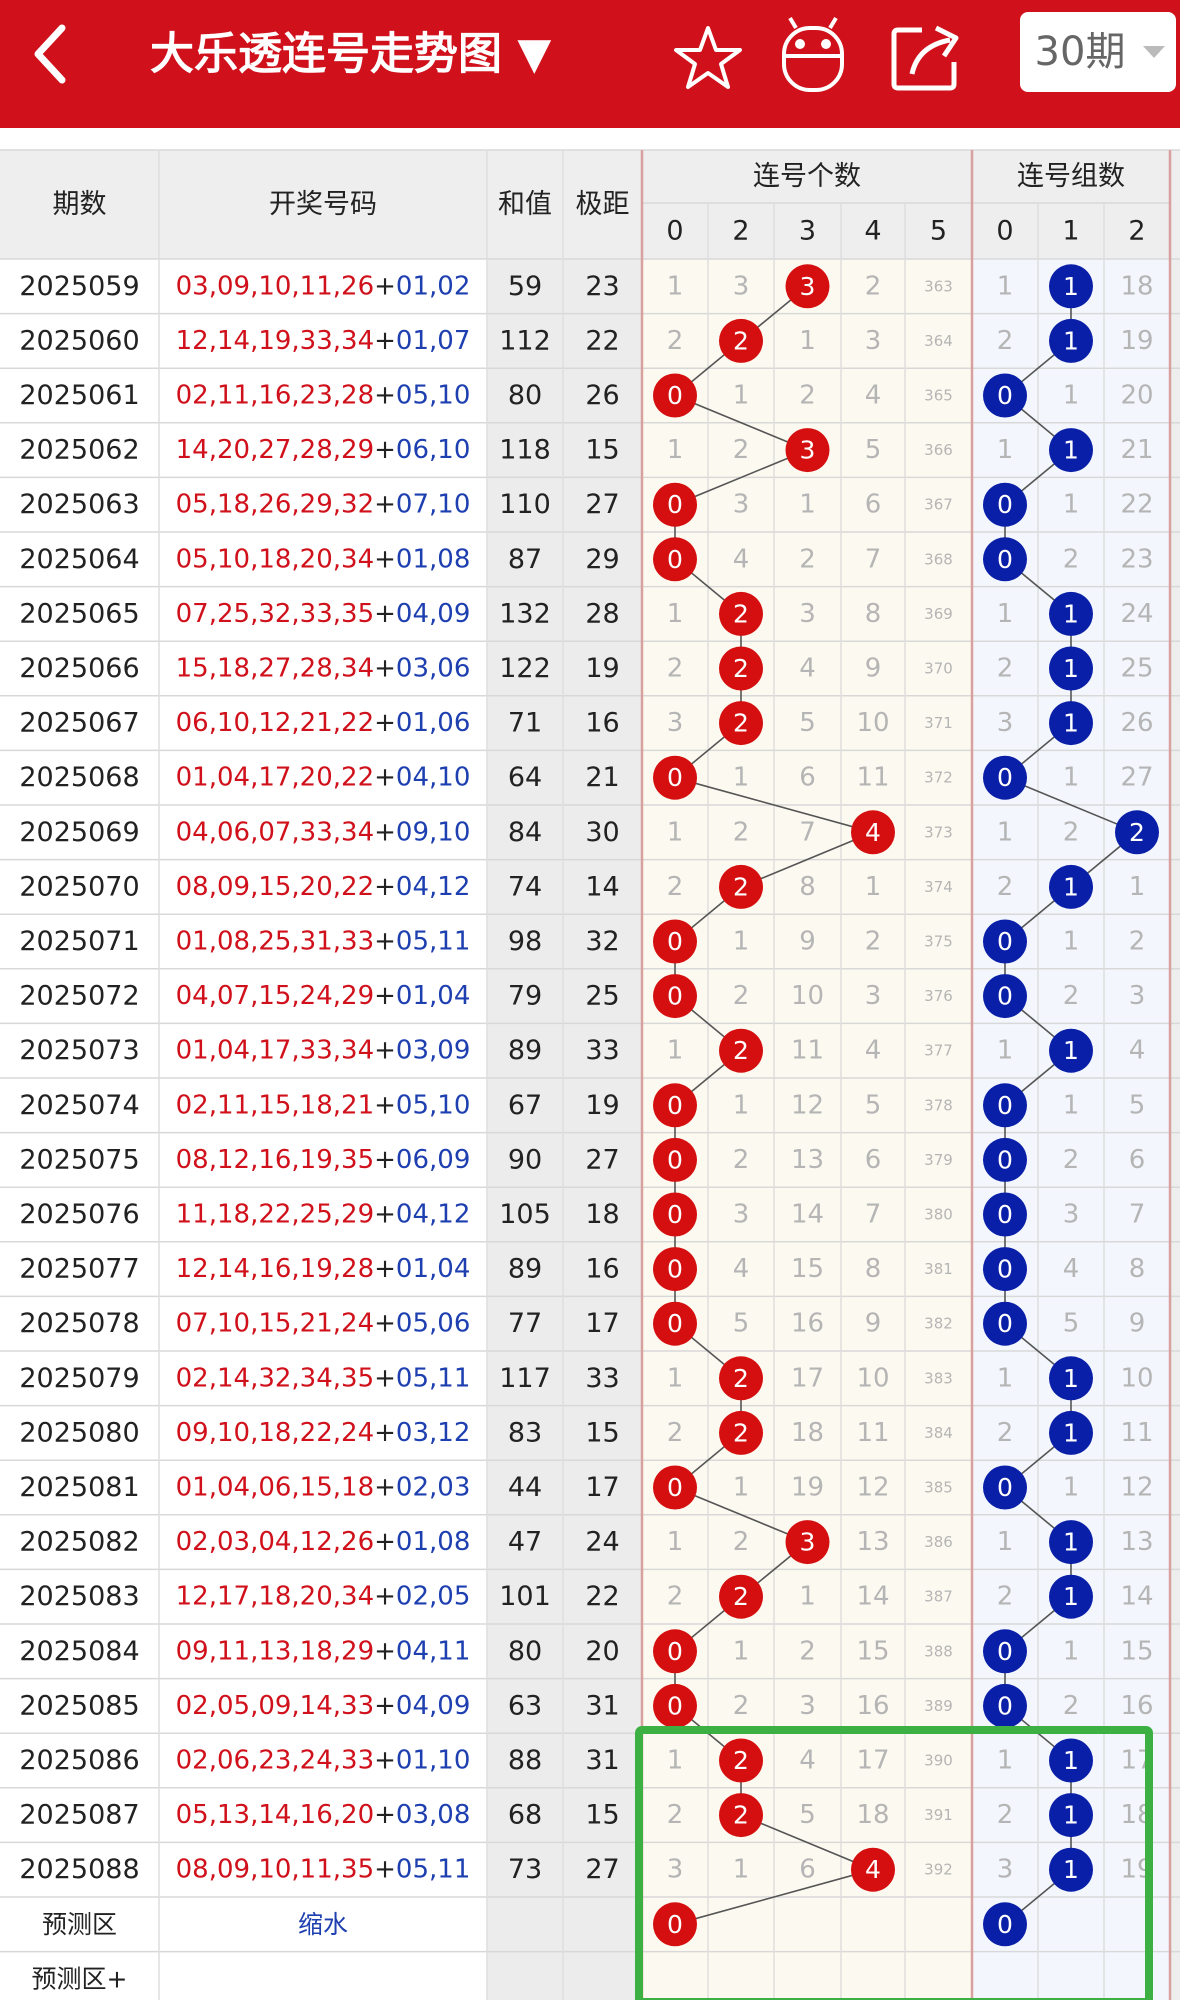  What do you see at coordinates (433, 1870) in the screenshot?
I see `blue-numbers: 05,11` at bounding box center [433, 1870].